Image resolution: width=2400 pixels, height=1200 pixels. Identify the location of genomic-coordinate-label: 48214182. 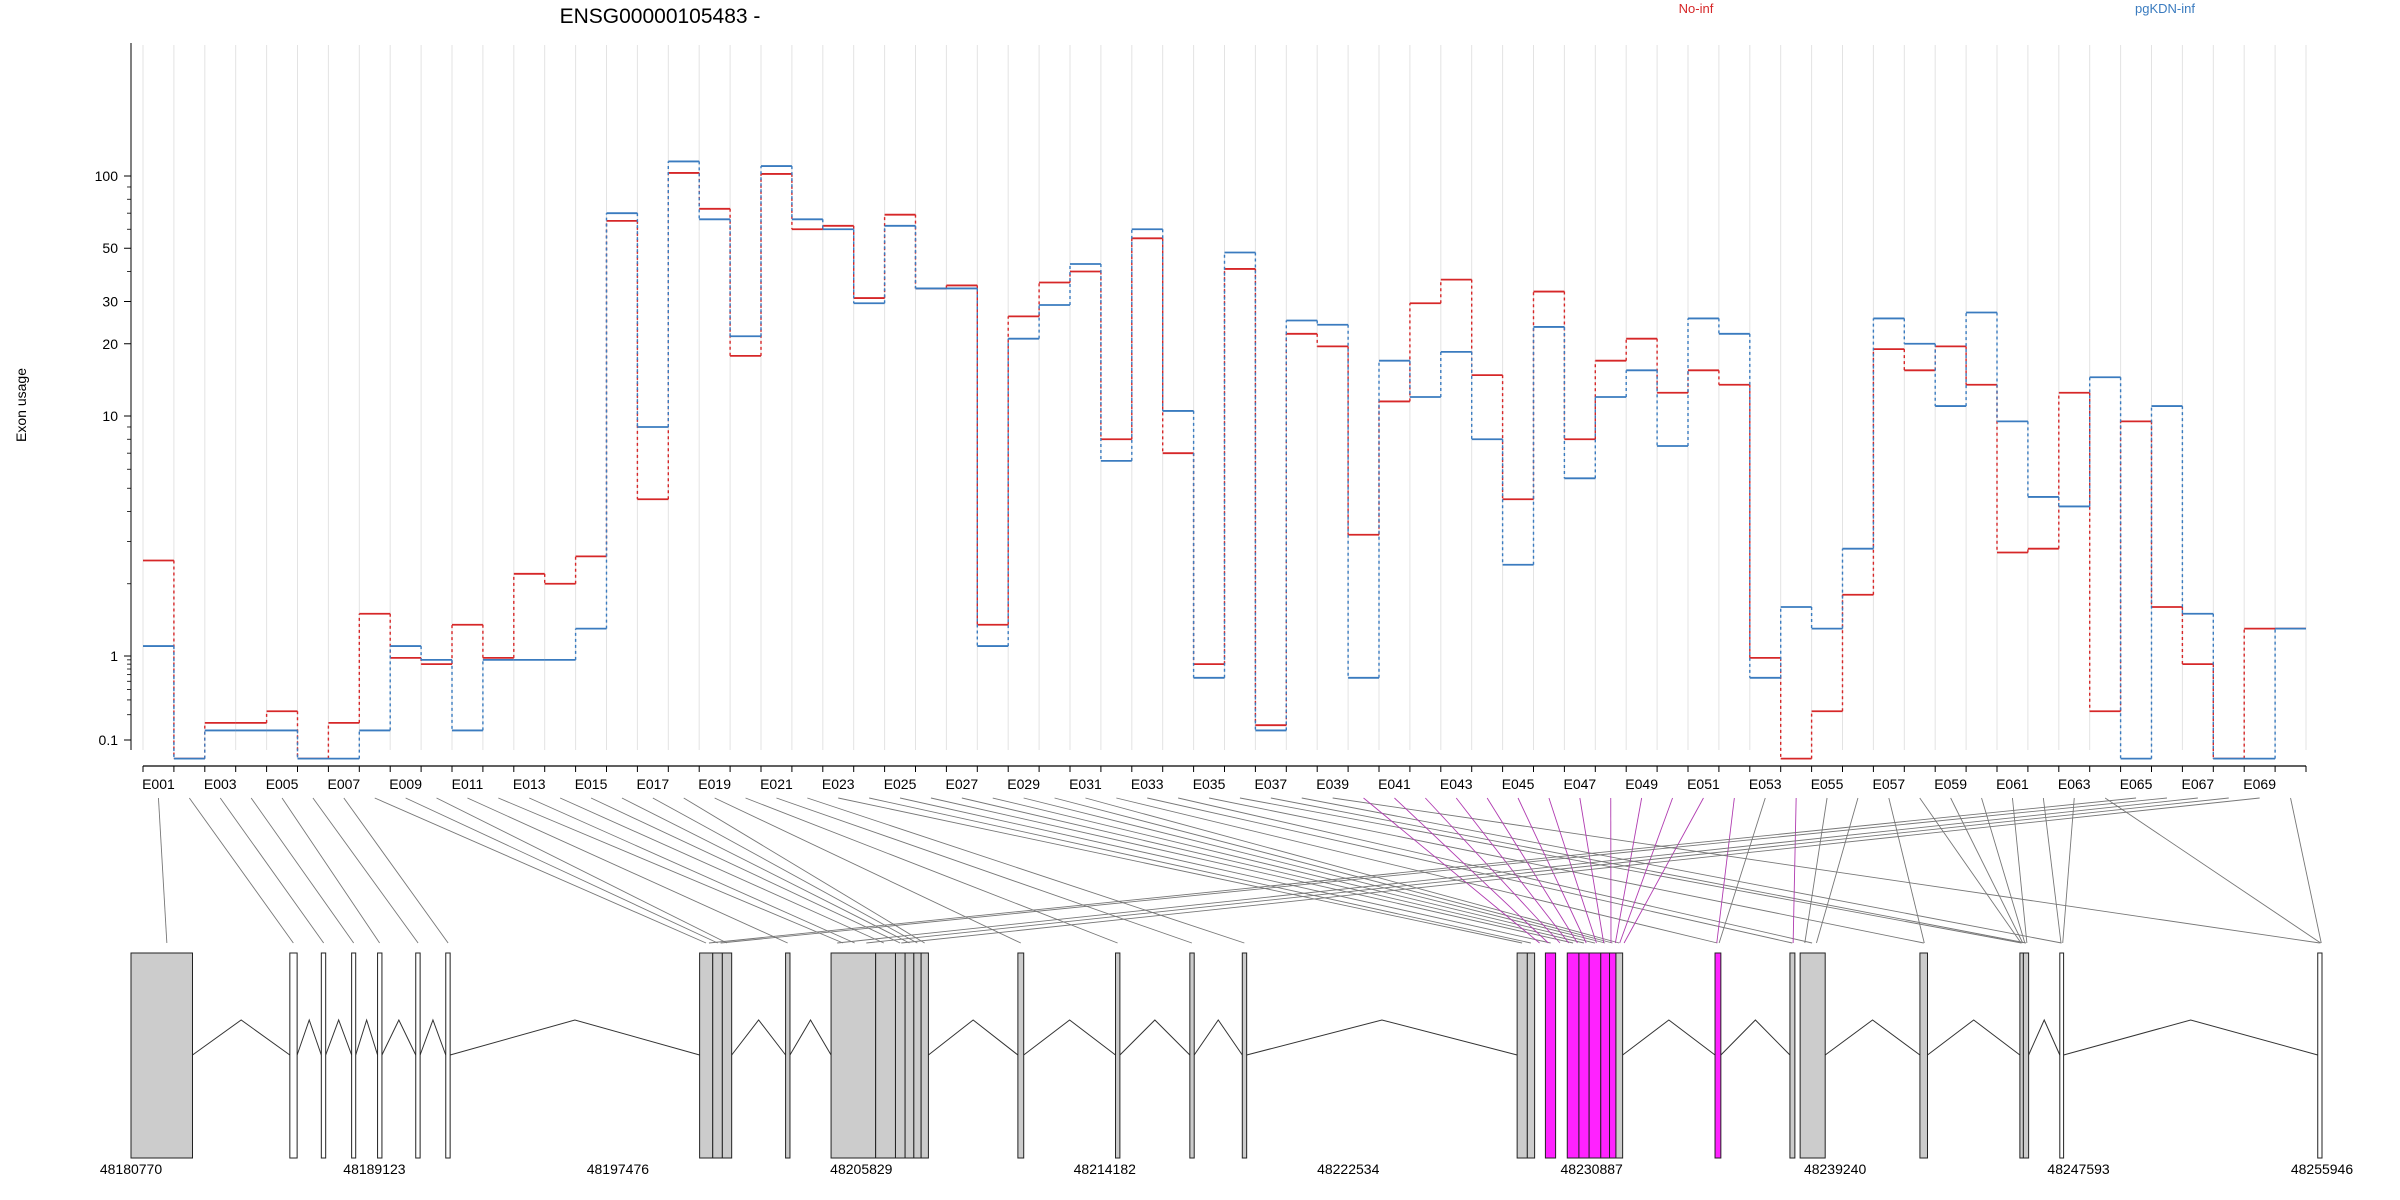
(1105, 1169).